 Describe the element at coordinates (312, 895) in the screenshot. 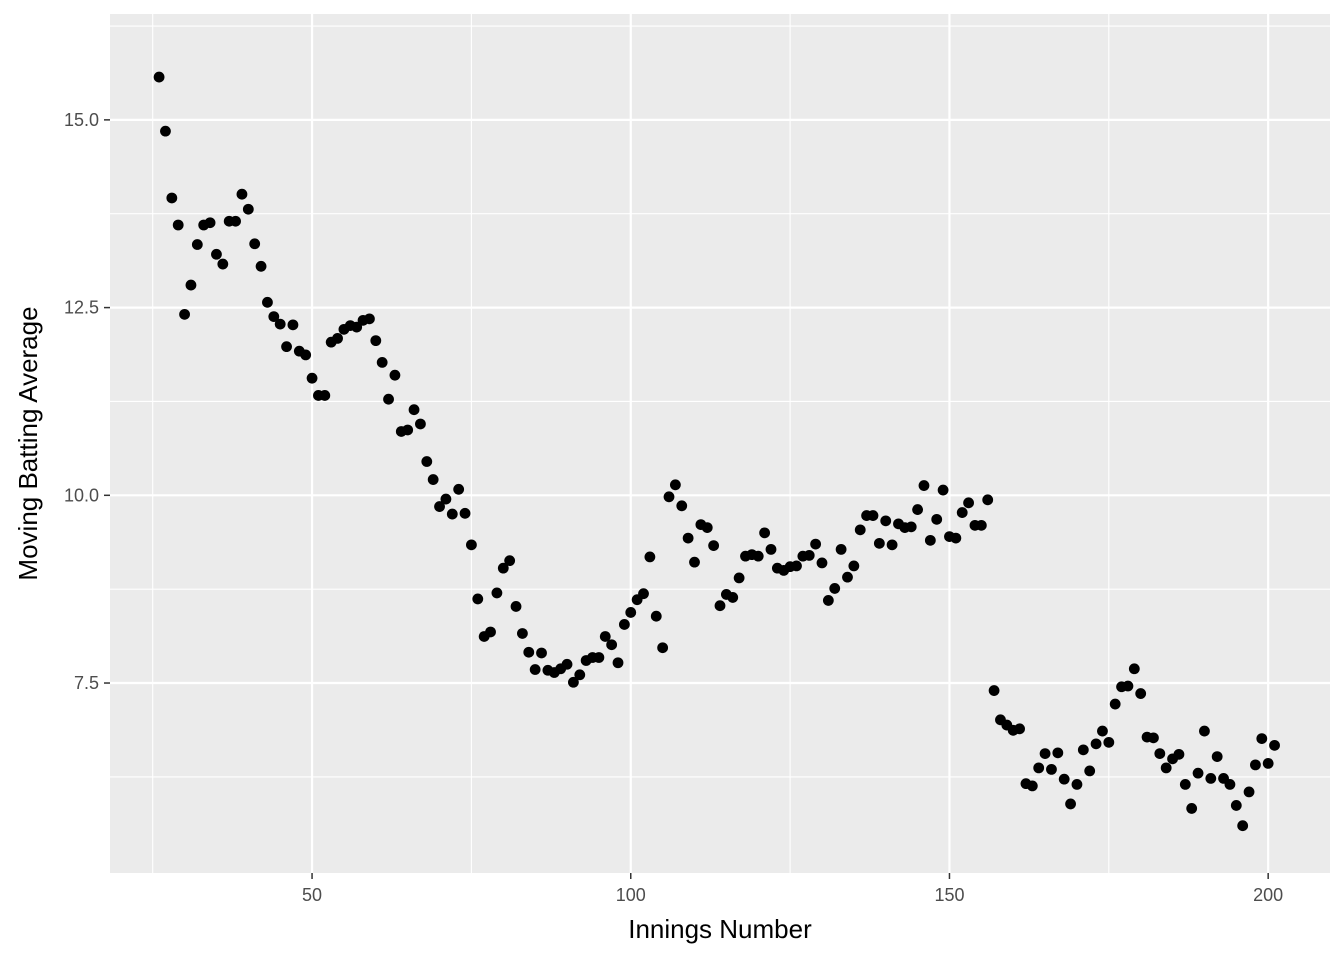

I see `x-tick-label: 50` at that location.